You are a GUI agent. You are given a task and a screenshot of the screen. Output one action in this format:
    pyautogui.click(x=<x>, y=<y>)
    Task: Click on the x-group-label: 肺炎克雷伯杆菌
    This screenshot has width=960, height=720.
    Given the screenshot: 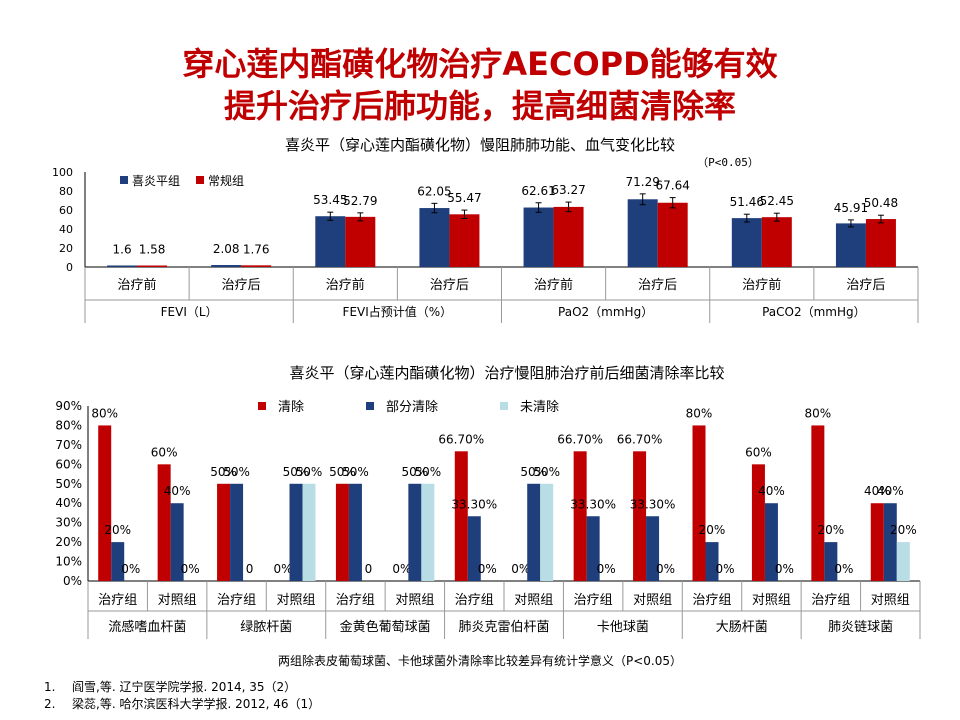 What is the action you would take?
    pyautogui.click(x=503, y=627)
    